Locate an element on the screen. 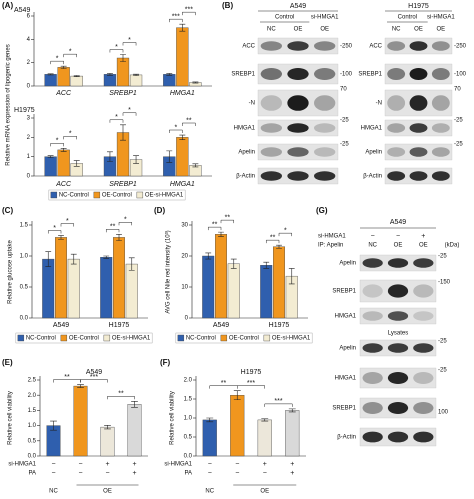 This screenshot has width=474, height=499. chart-title: H1975 is located at coordinates (24, 110).